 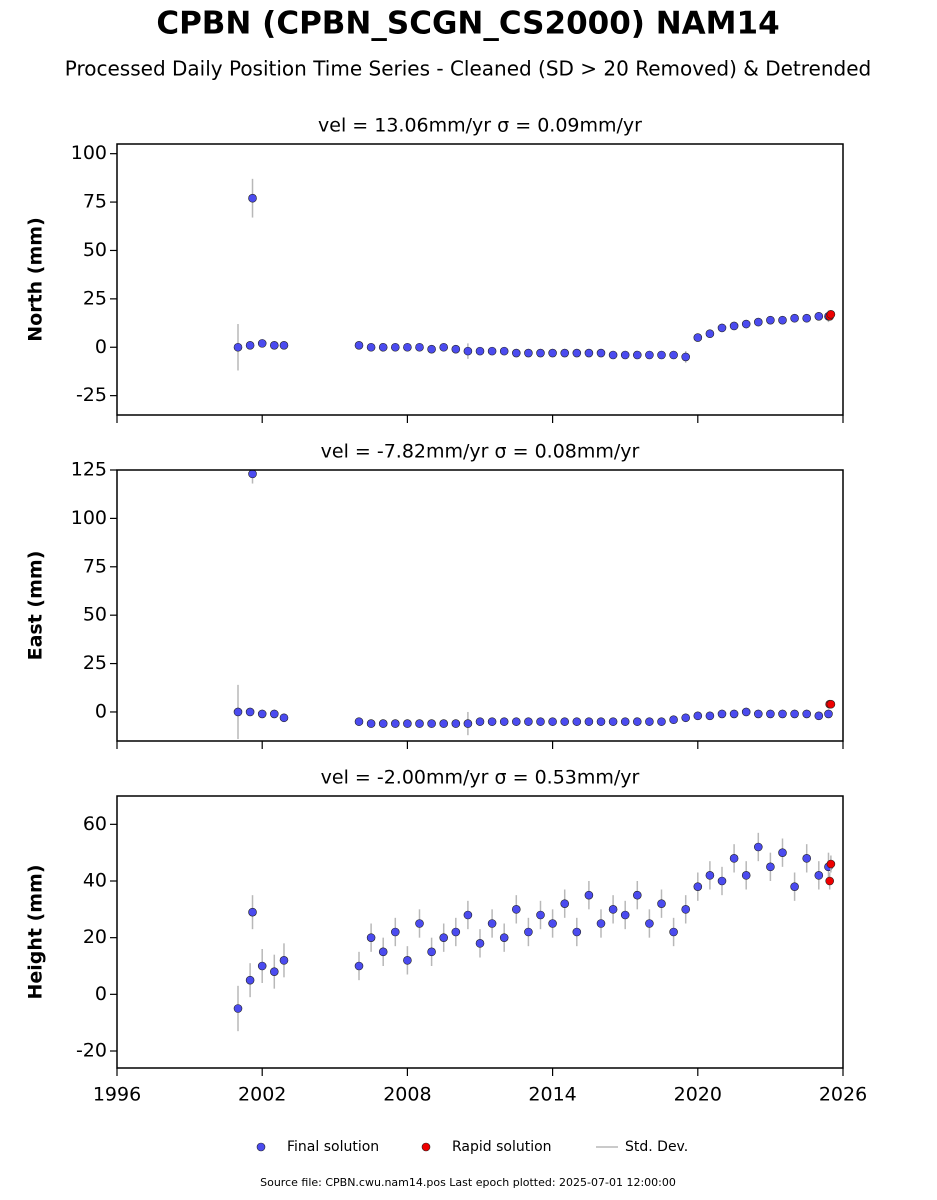 What do you see at coordinates (552, 1095) in the screenshot?
I see `x-tick-label: 2014` at bounding box center [552, 1095].